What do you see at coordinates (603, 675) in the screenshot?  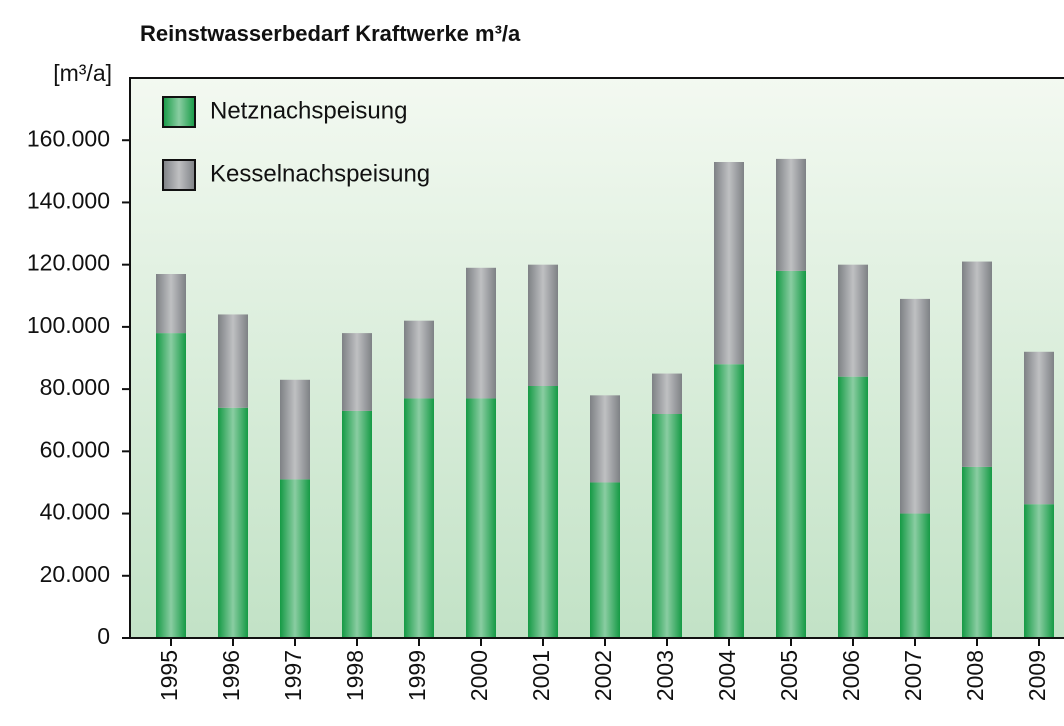 I see `x-tick-label: 2002` at bounding box center [603, 675].